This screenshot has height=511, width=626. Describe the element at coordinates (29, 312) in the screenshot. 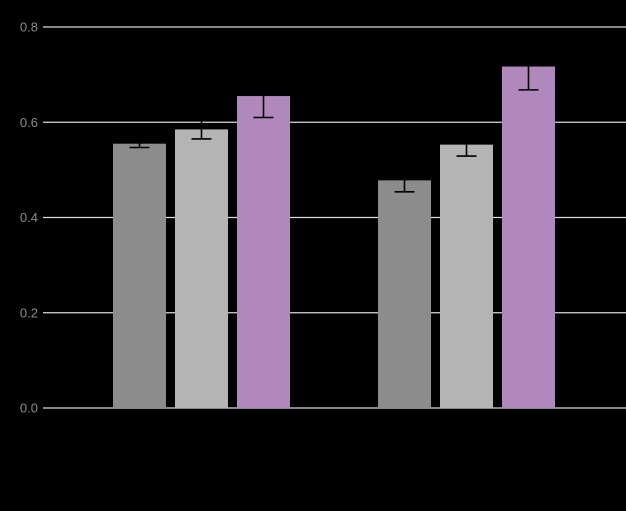

I see `y-tick-label: 0.2` at that location.